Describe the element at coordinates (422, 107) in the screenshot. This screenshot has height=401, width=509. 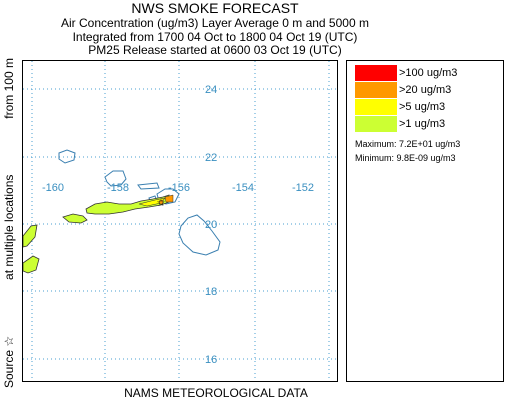
I see `legend-label: >5 ug/m3` at that location.